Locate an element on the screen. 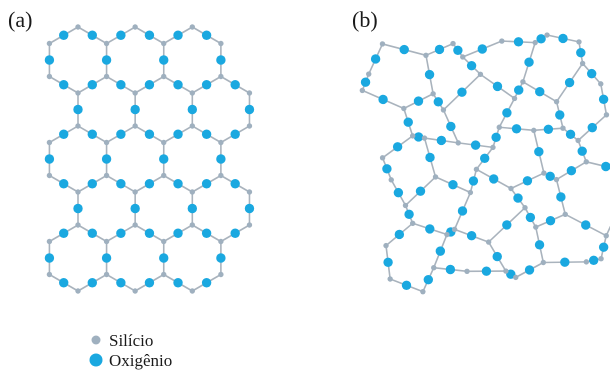 The height and width of the screenshot is (374, 610). legend-silicon-label: Silício is located at coordinates (131, 340).